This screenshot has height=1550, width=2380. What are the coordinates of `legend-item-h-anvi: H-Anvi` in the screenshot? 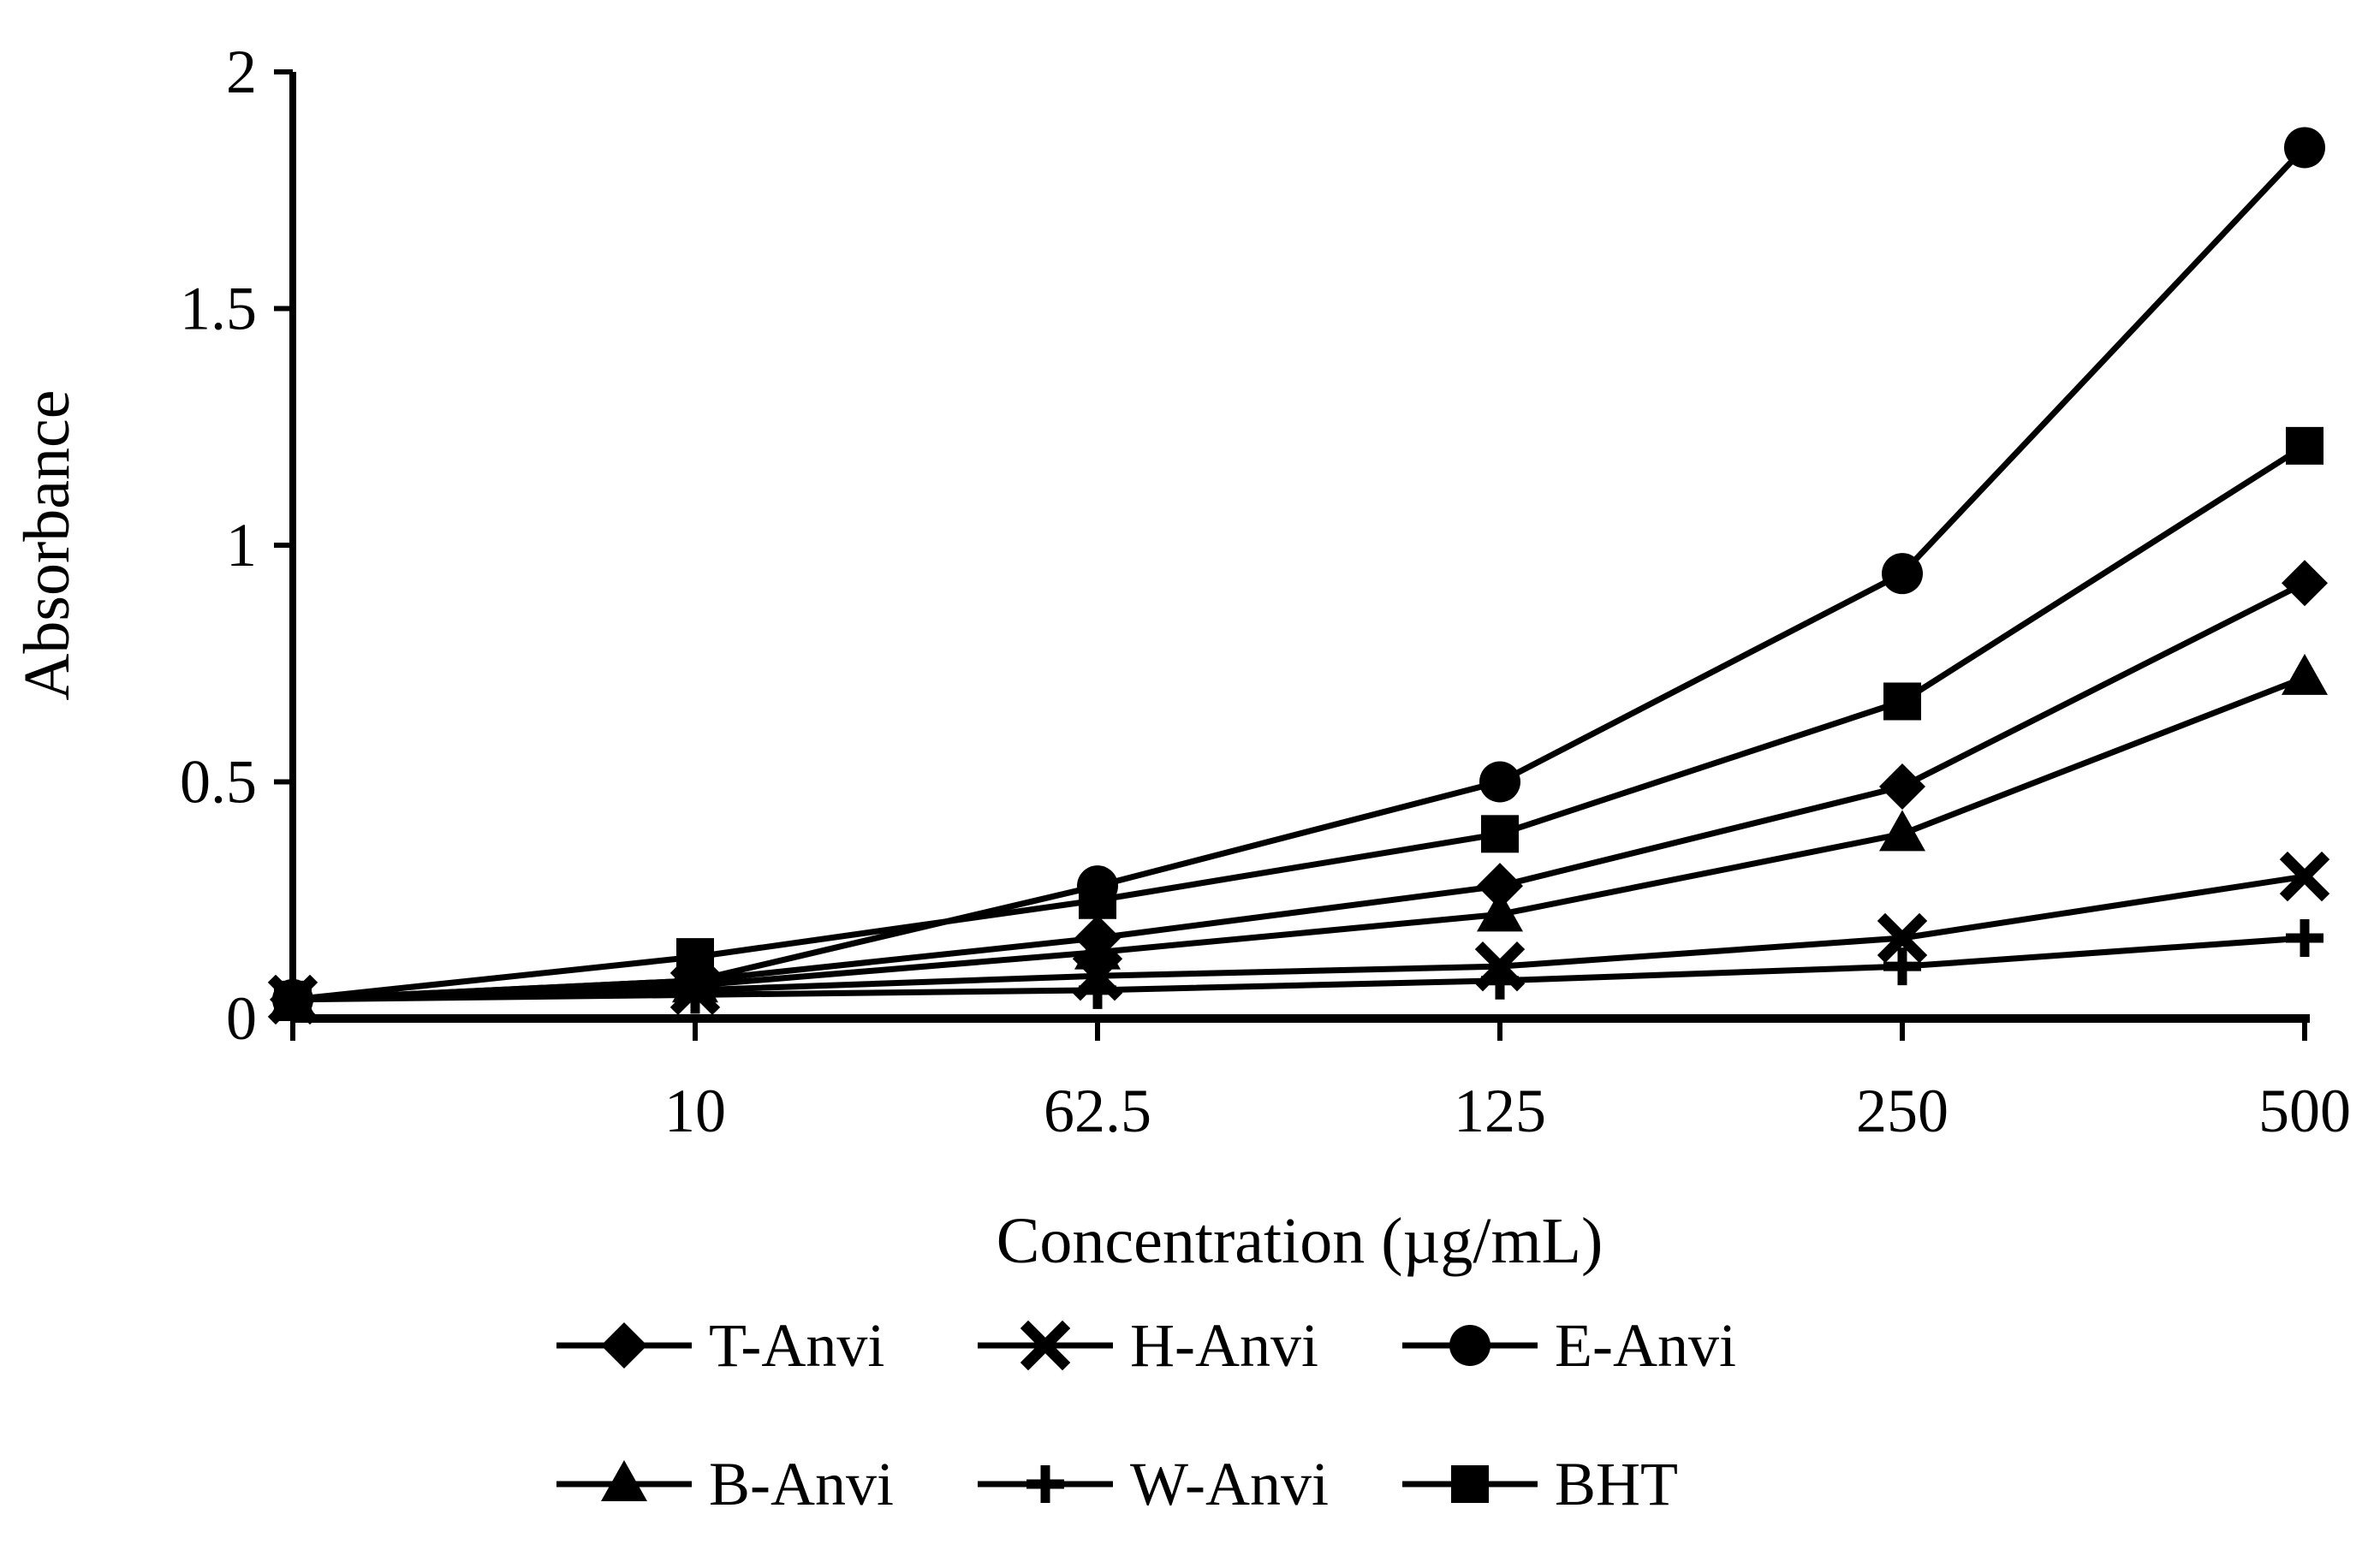 It's located at (1148, 1345).